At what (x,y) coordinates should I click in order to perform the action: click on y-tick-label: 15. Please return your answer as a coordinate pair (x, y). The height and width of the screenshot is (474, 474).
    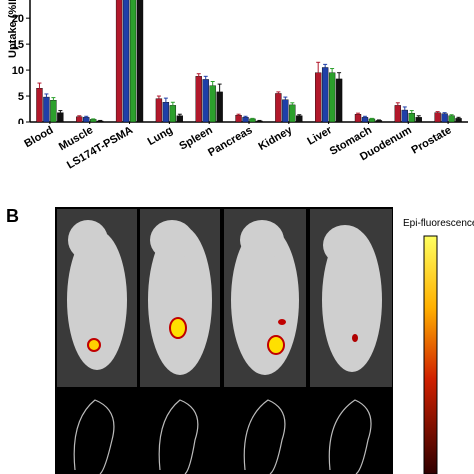
    Looking at the image, I should click on (18, 45).